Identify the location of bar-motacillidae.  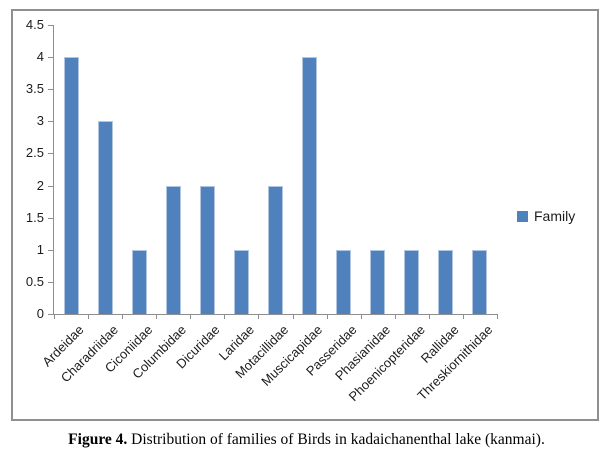
(275, 249).